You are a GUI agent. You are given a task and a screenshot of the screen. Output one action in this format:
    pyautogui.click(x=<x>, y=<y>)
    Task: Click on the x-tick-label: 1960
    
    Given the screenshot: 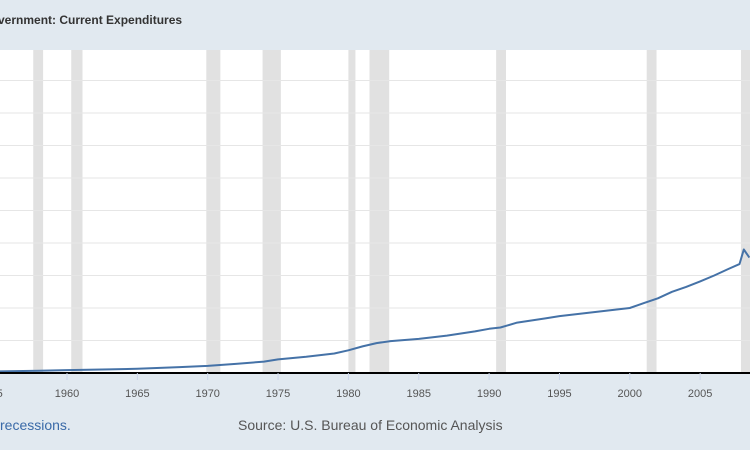 What is the action you would take?
    pyautogui.click(x=67, y=394)
    